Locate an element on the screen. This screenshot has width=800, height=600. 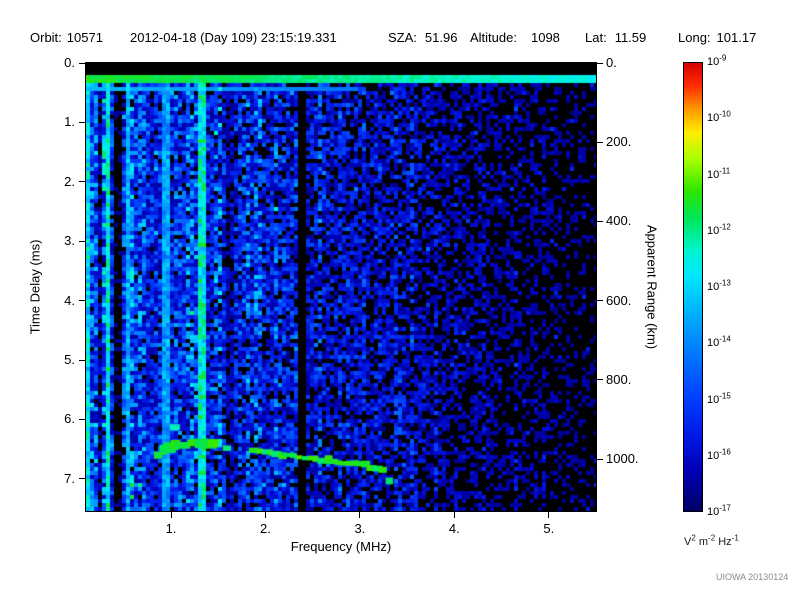
altitude-label: Altitude: is located at coordinates (493, 37).